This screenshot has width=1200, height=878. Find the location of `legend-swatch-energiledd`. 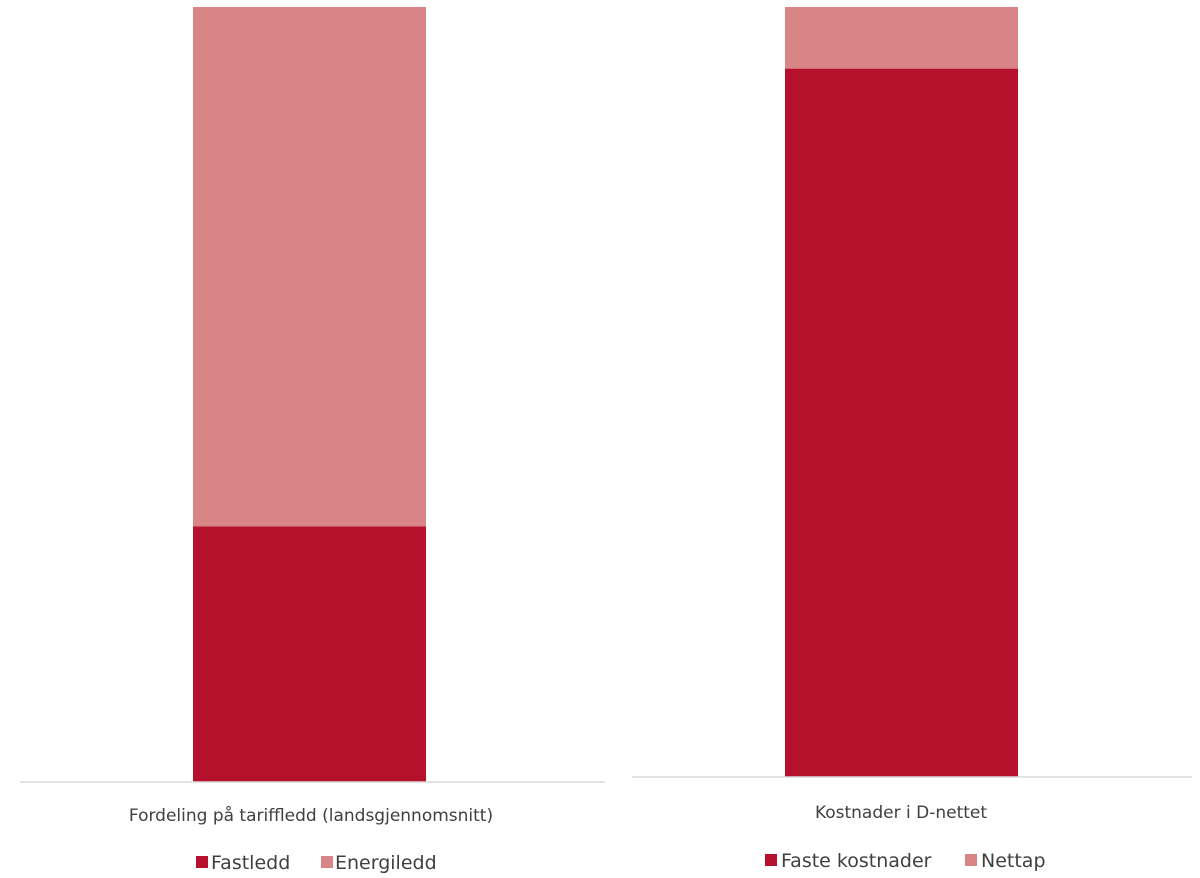

legend-swatch-energiledd is located at coordinates (327, 862).